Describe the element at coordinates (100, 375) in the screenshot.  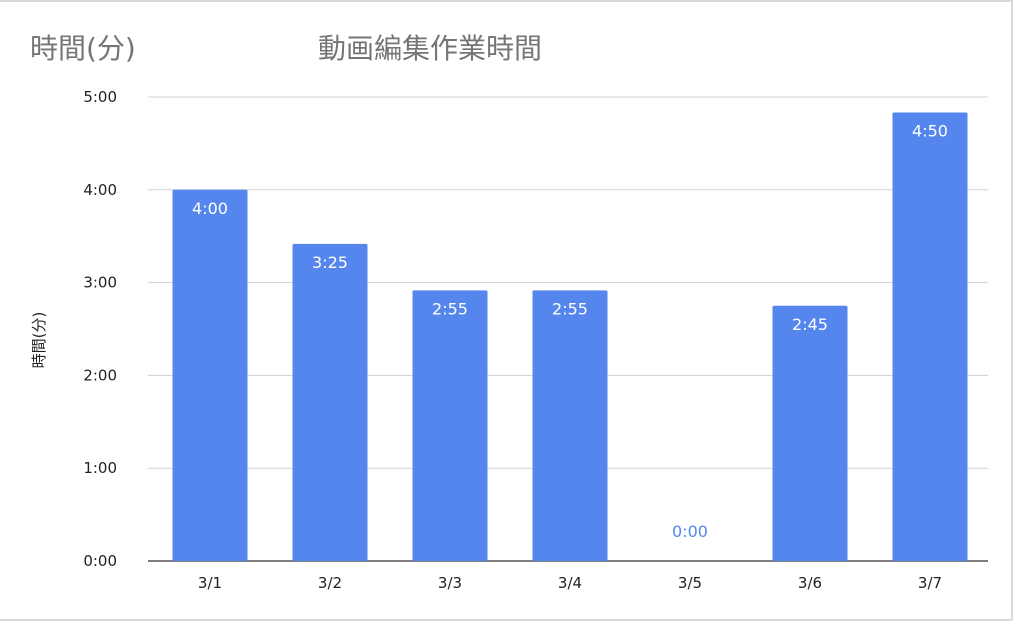
I see `y-tick-label: 2:00` at that location.